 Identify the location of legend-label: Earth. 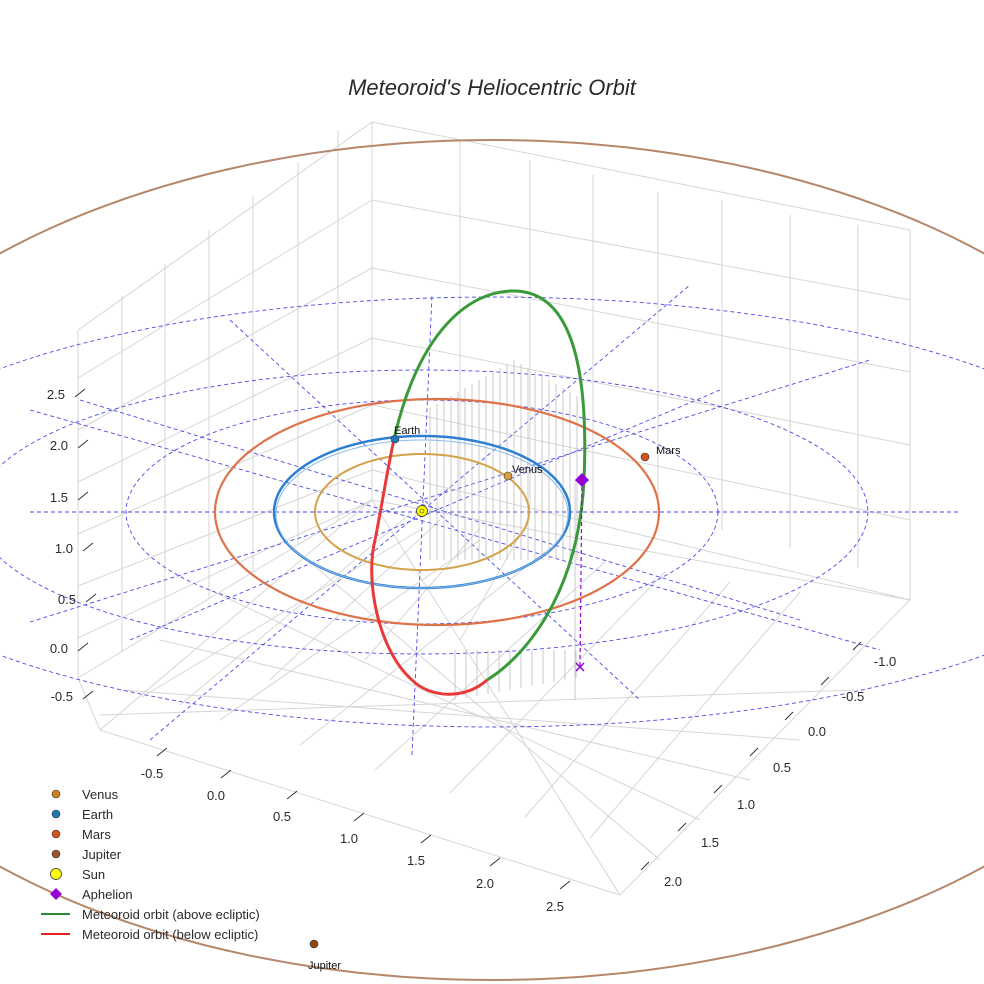
(97, 814).